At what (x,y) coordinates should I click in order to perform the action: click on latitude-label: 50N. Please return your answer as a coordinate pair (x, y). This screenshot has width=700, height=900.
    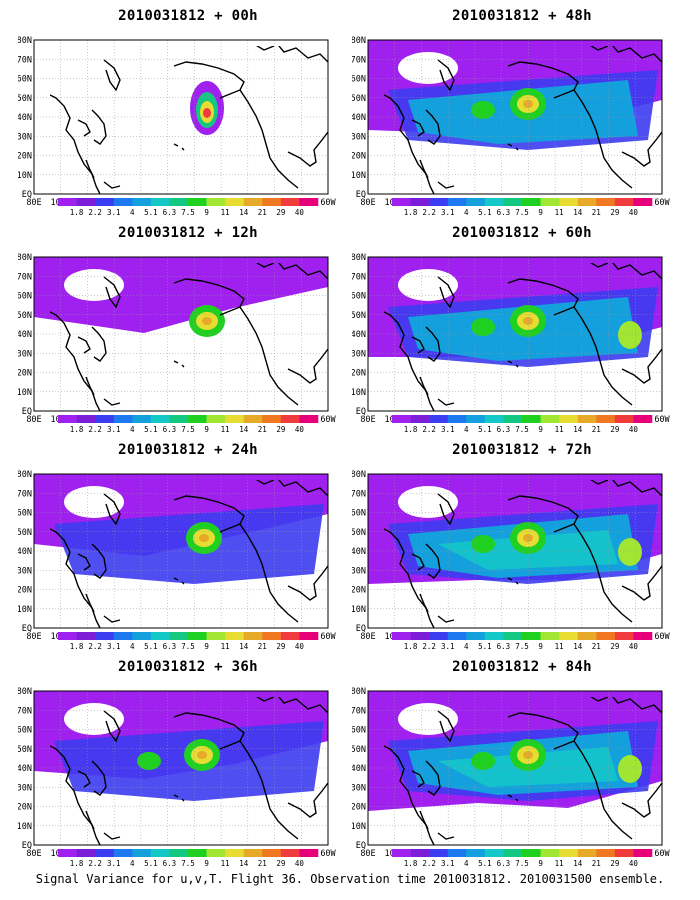
    Looking at the image, I should click on (25, 99).